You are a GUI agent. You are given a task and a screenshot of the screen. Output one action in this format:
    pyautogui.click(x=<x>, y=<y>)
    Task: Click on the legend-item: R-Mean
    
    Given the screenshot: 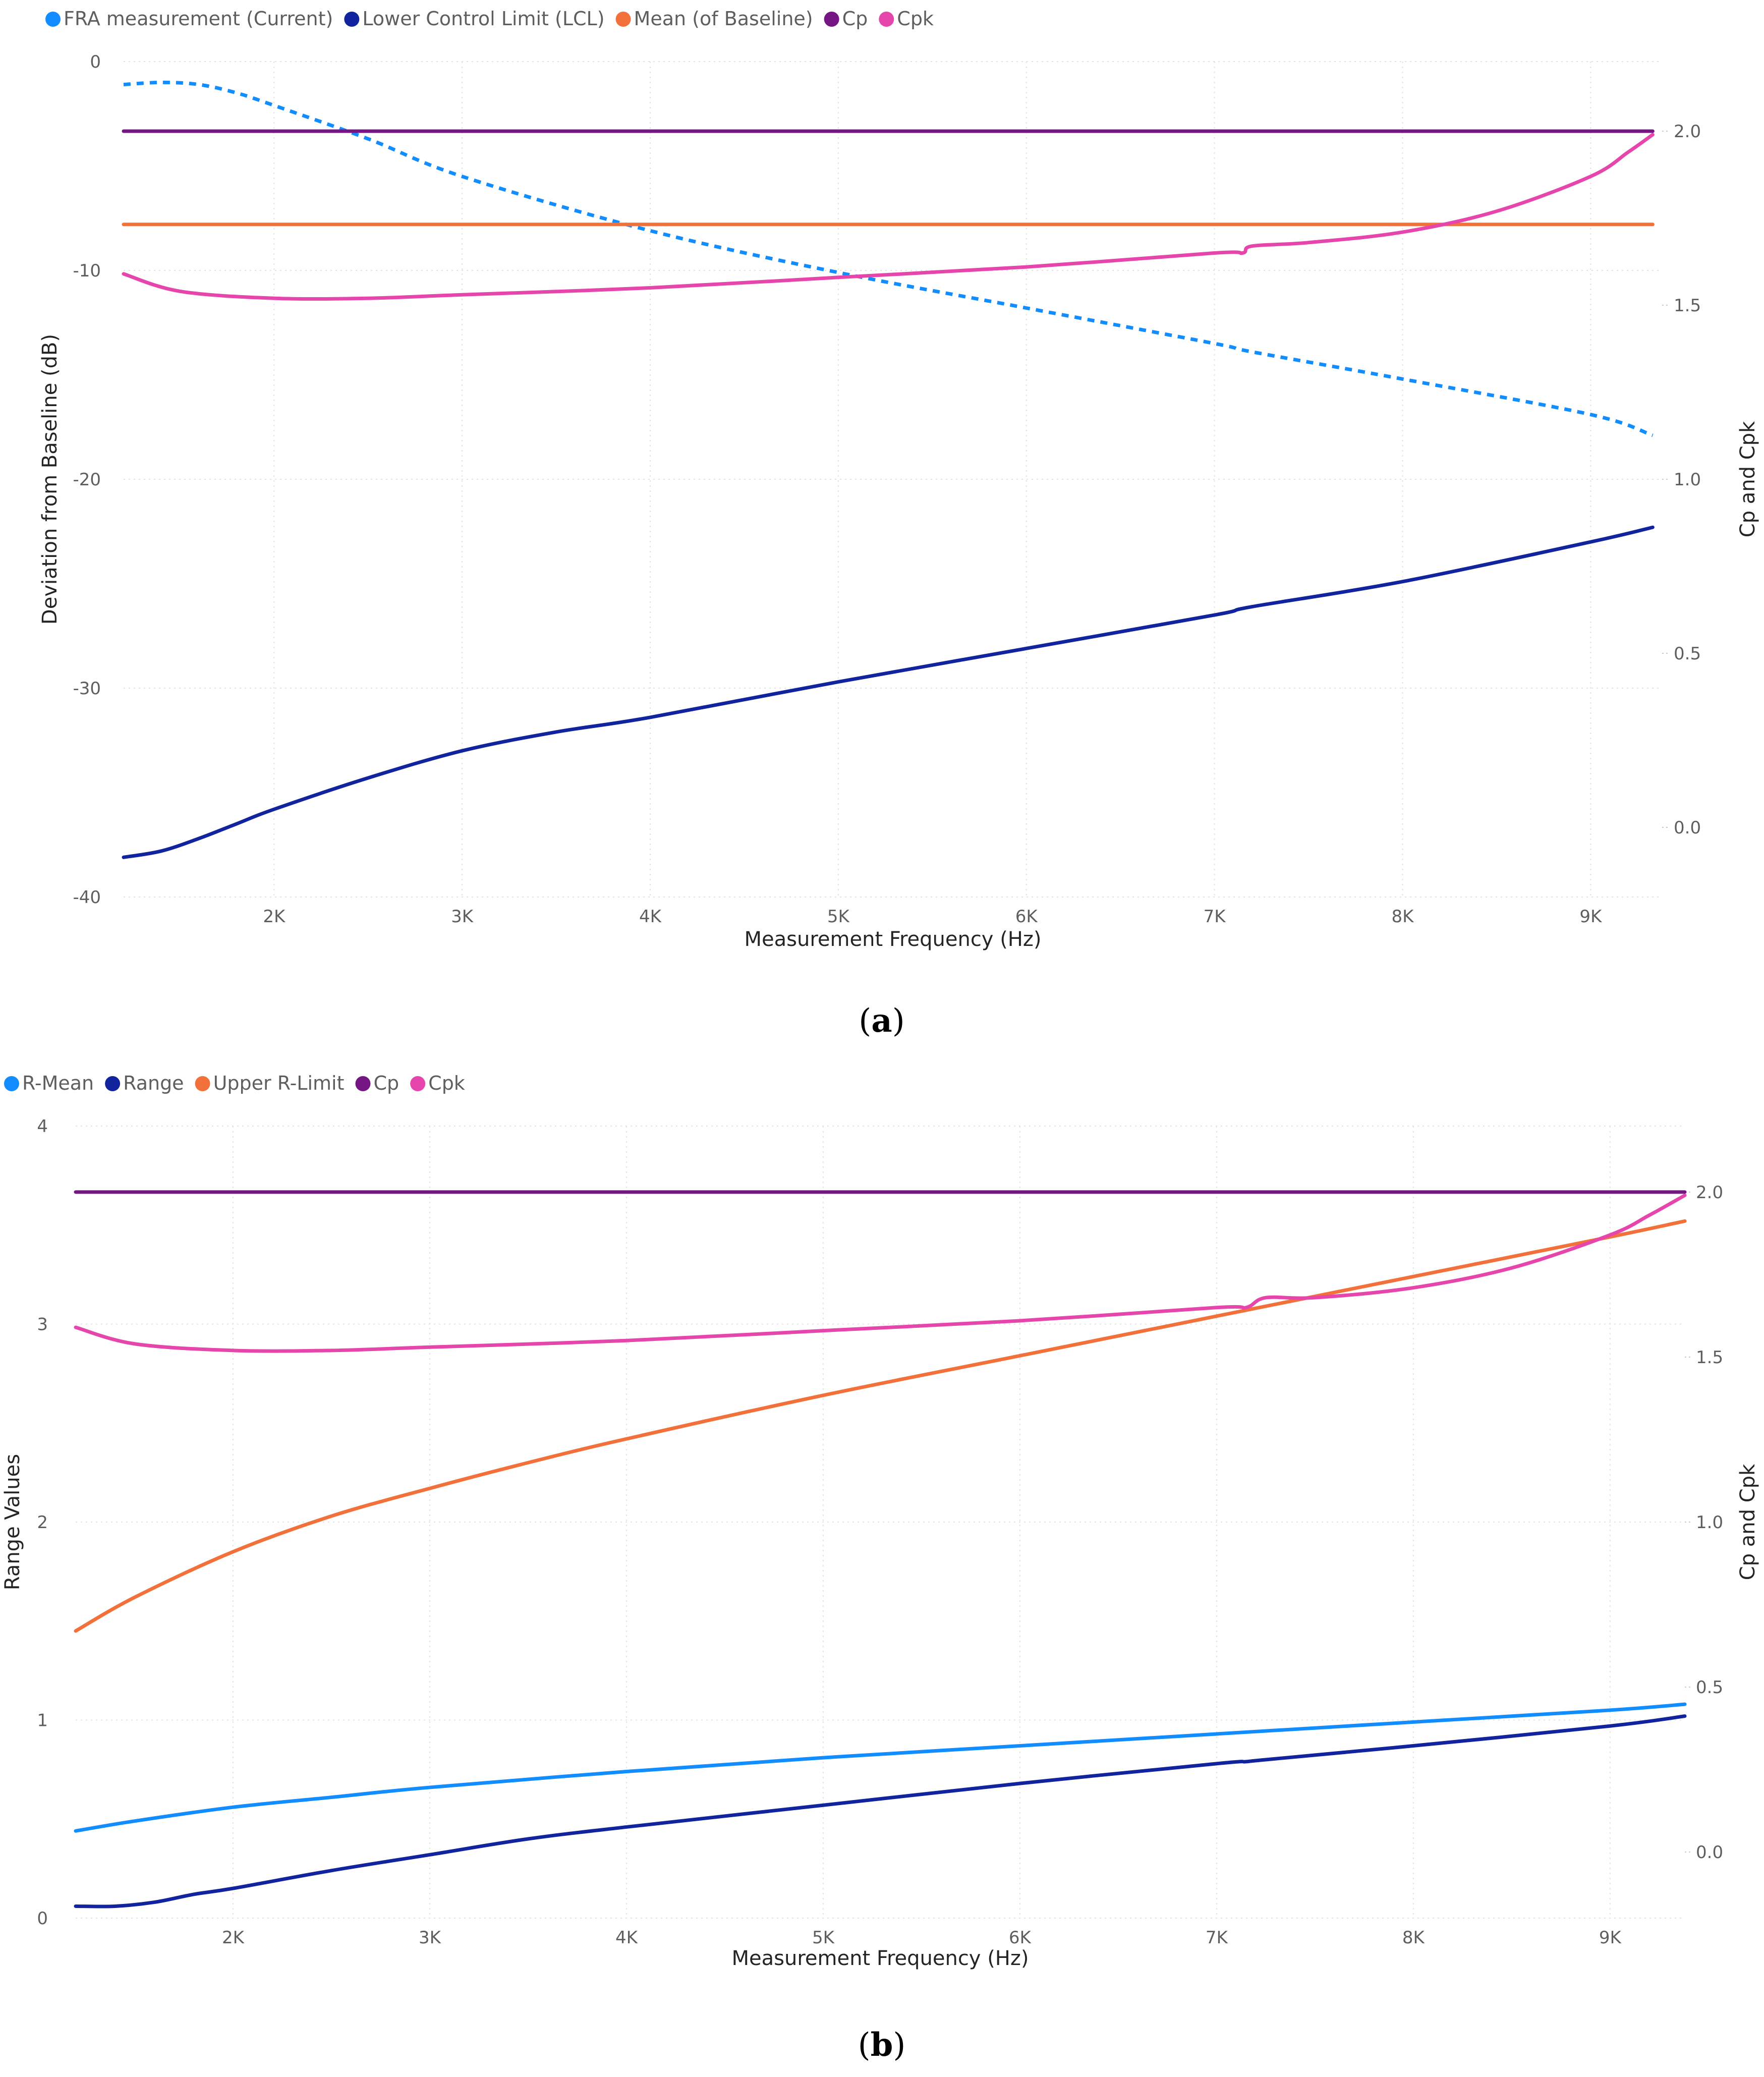 What is the action you would take?
    pyautogui.click(x=49, y=1083)
    